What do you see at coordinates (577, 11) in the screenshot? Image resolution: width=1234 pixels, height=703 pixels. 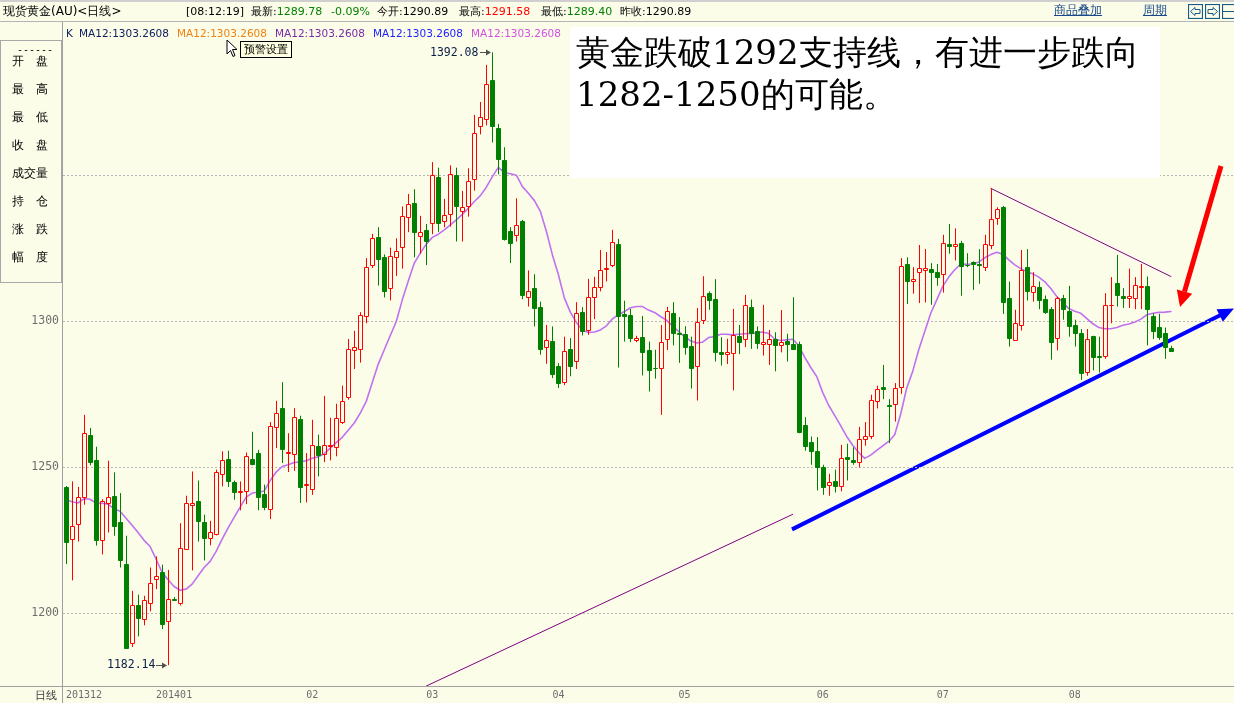 I see `text: 最低:1289.40` at bounding box center [577, 11].